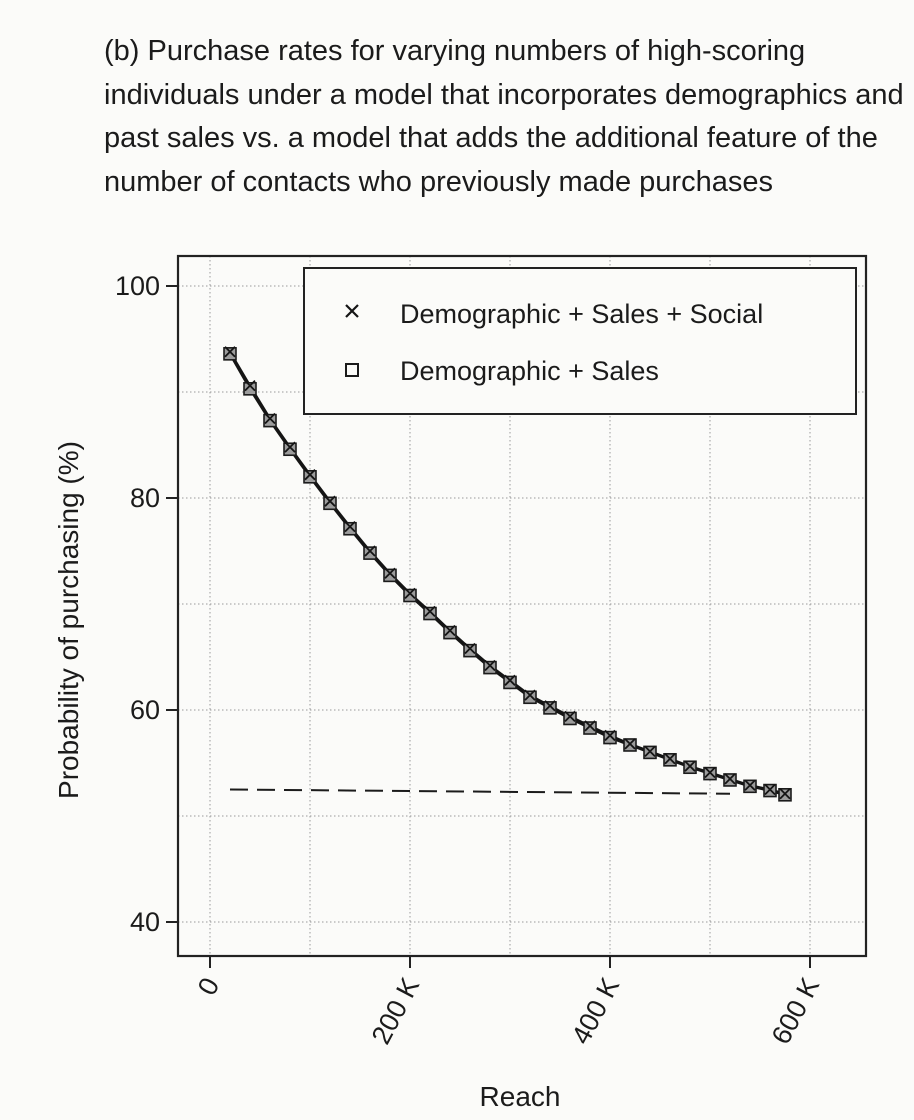  What do you see at coordinates (352, 370) in the screenshot?
I see `legend-marker-square` at bounding box center [352, 370].